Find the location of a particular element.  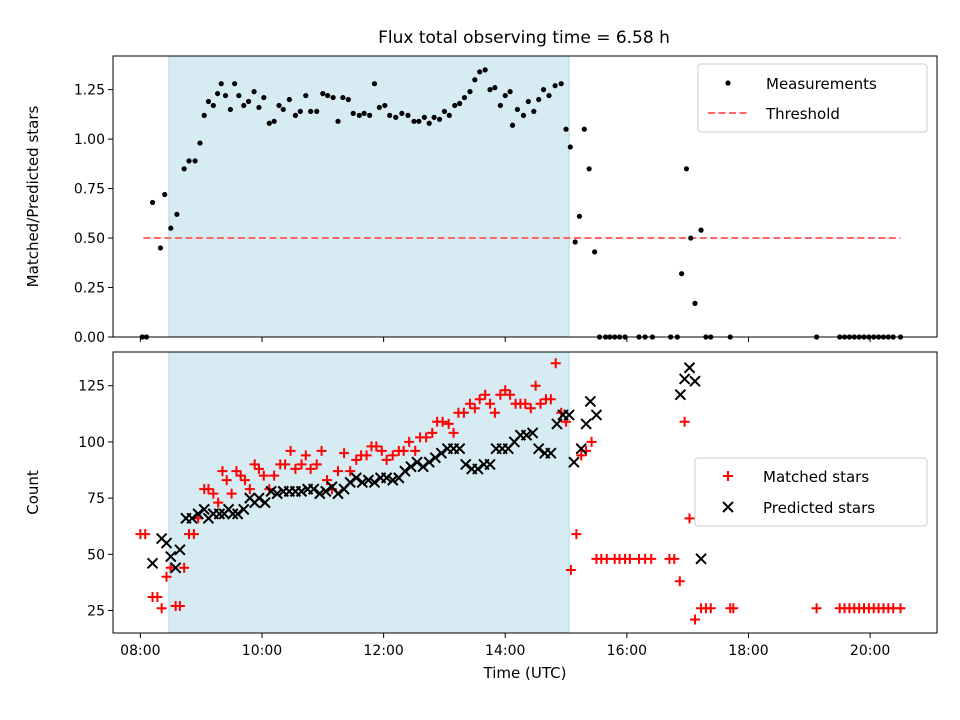

legend-measurements-label: Measurements is located at coordinates (821, 84).